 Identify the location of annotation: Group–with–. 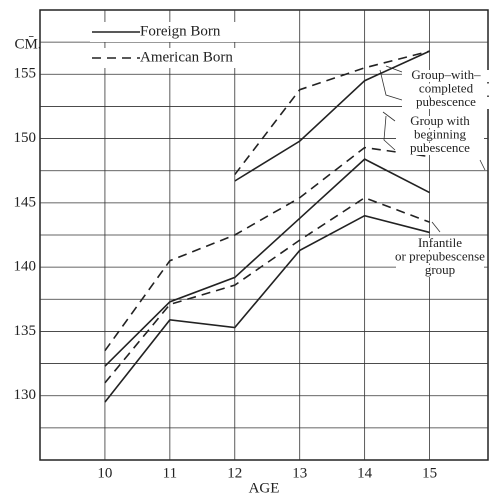
(446, 74).